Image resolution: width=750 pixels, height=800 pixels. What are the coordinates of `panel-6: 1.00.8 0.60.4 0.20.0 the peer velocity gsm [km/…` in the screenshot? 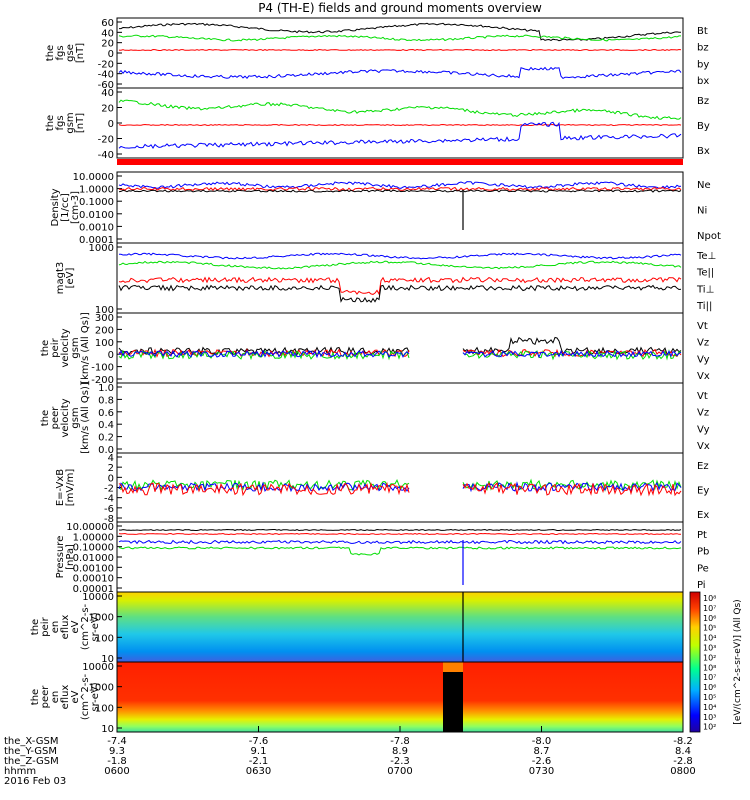 It's located at (375, 419).